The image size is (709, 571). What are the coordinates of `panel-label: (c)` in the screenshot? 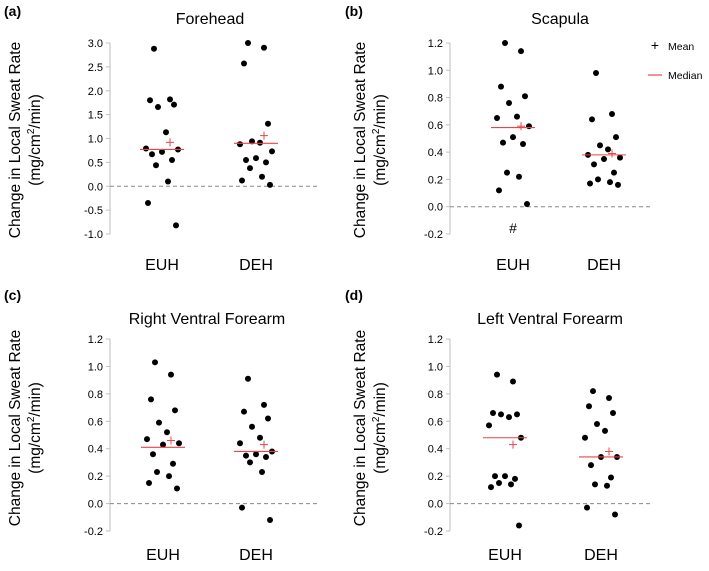 It's located at (12, 295).